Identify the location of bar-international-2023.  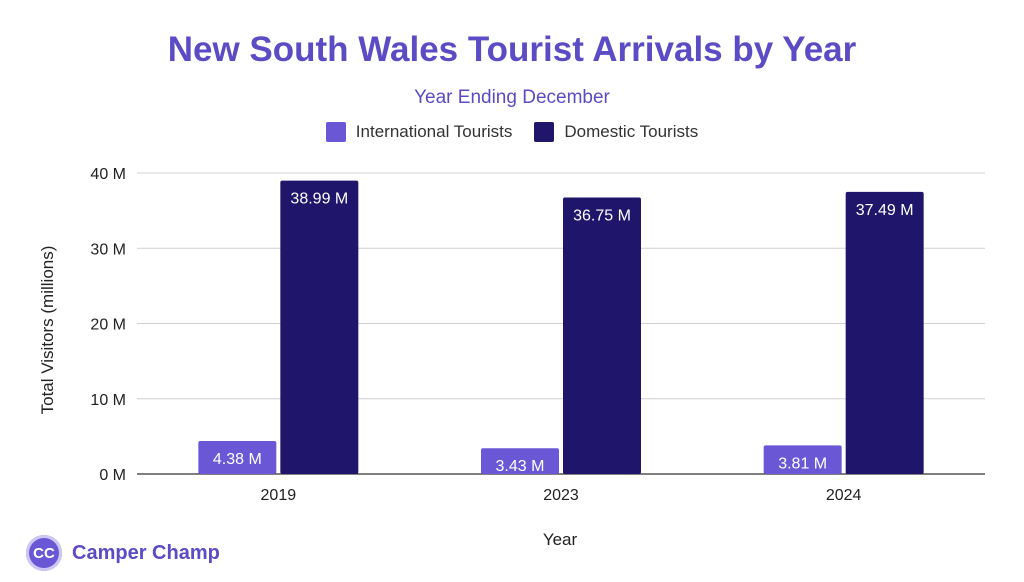
(520, 461).